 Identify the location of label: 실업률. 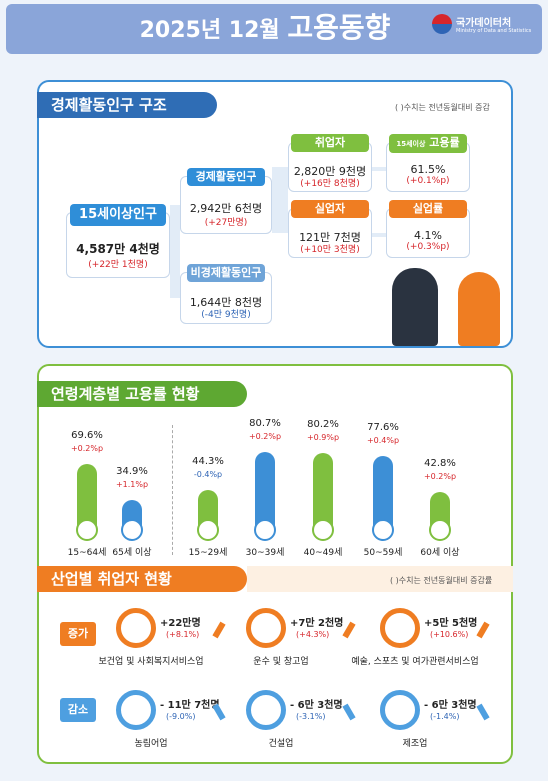
(428, 208).